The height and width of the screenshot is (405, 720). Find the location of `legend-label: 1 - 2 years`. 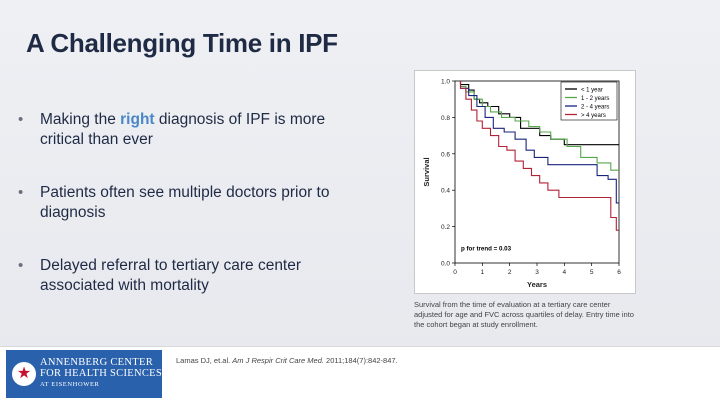

legend-label: 1 - 2 years is located at coordinates (595, 99).